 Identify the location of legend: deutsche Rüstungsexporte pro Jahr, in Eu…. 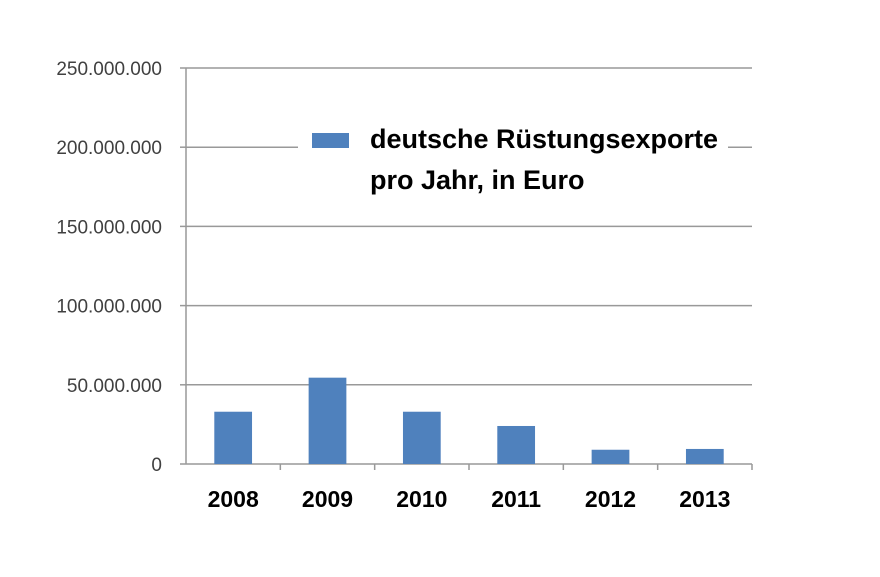
(513, 160).